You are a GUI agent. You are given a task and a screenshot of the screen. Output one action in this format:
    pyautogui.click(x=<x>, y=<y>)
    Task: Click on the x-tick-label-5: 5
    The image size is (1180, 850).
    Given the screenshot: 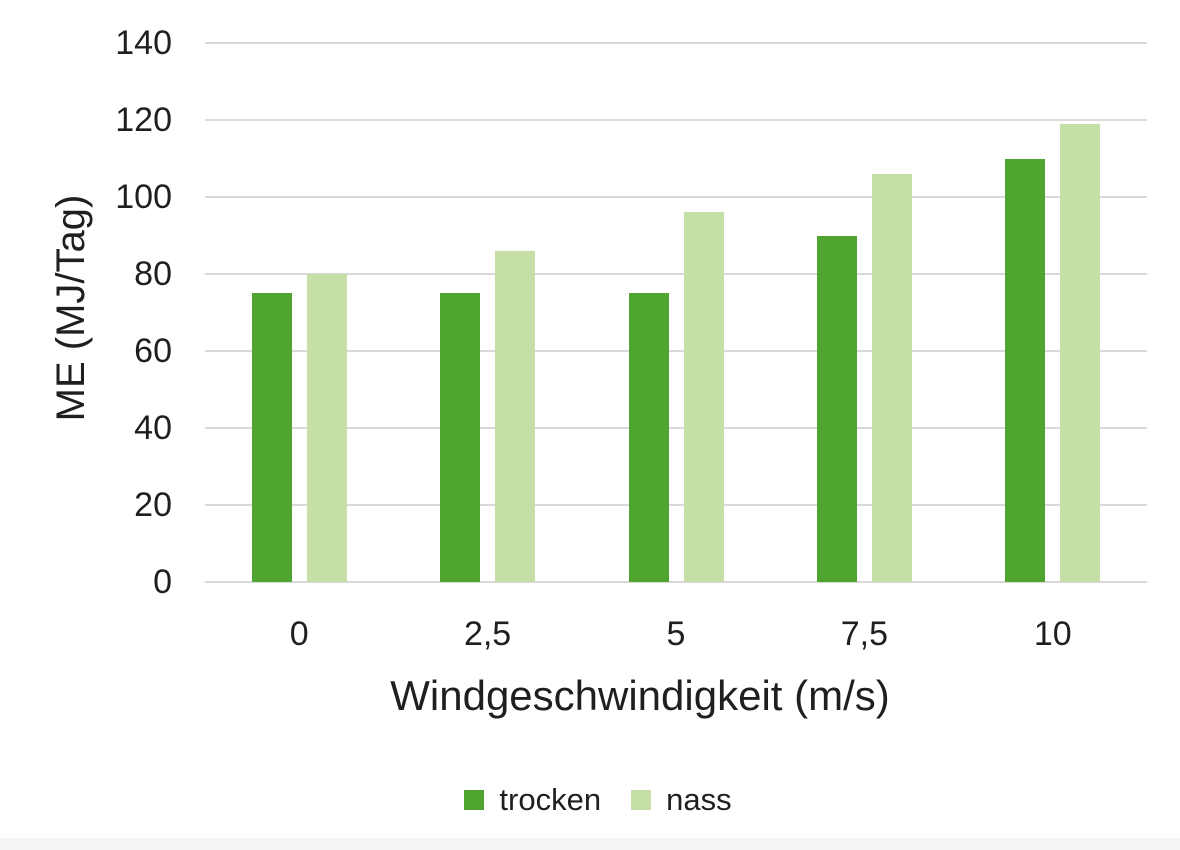 What is the action you would take?
    pyautogui.click(x=676, y=634)
    